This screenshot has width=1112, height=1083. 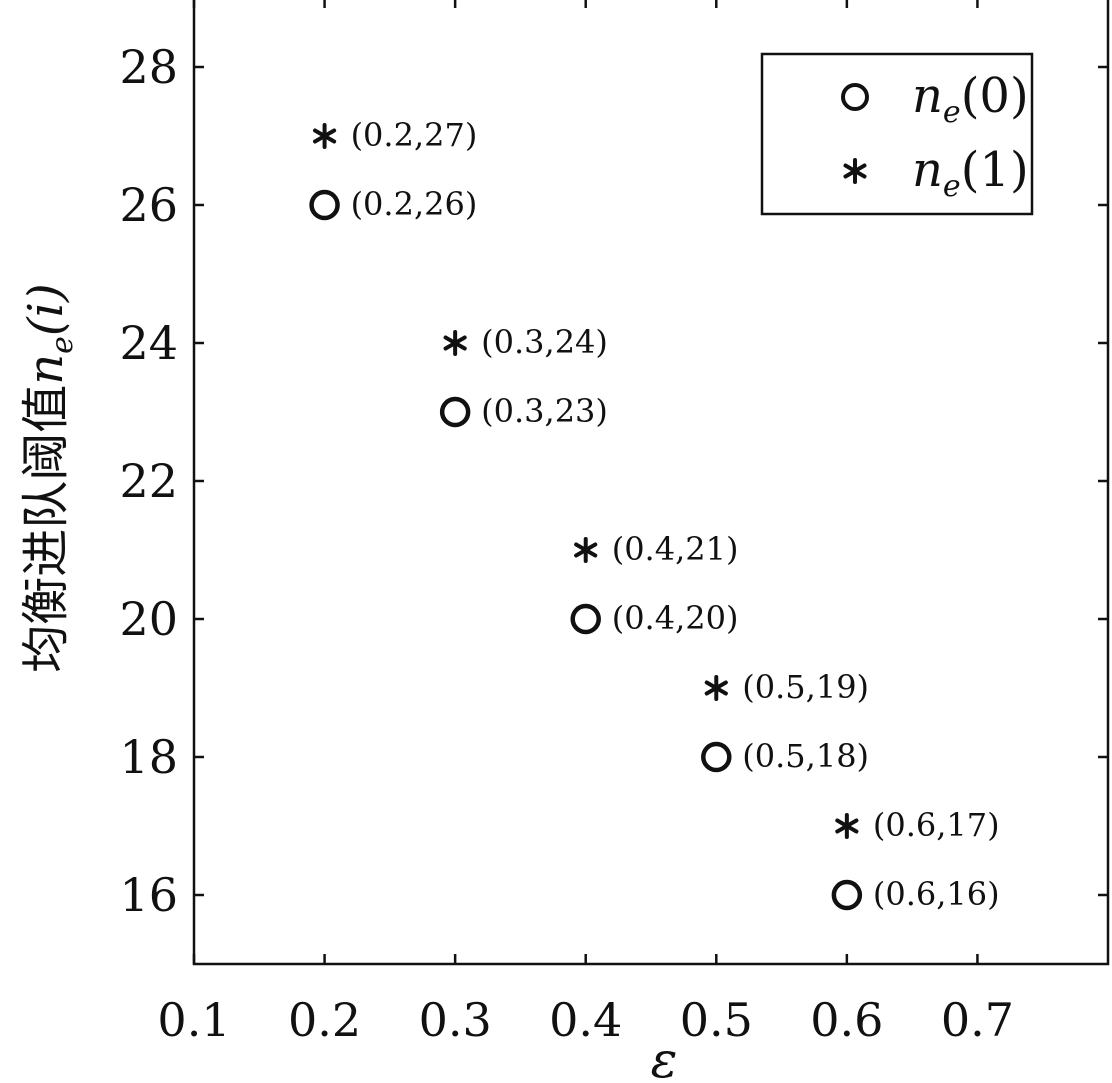 I want to click on legend-entry-0-arg: (0), so click(x=995, y=96).